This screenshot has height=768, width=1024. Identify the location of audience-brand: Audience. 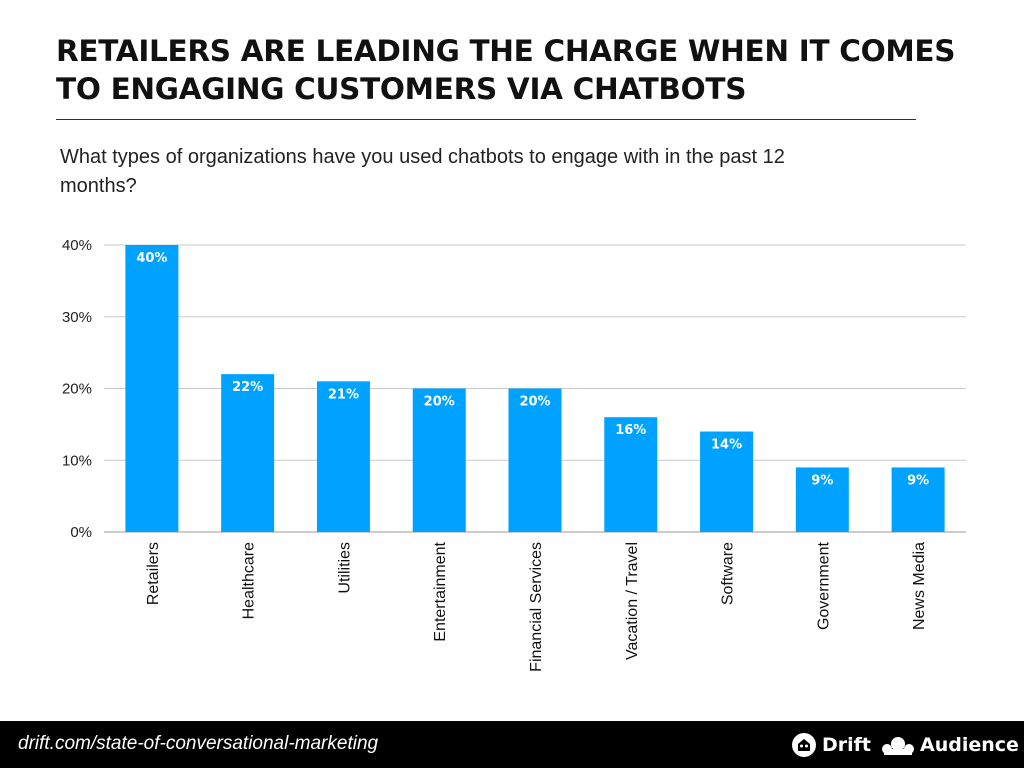
(949, 745).